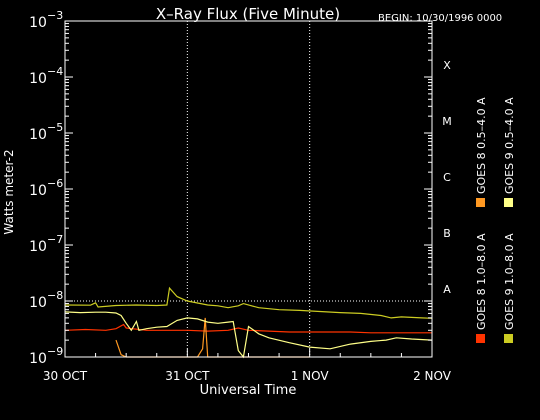 The image size is (540, 420). I want to click on y-tick-exponent: −6, so click(55, 183).